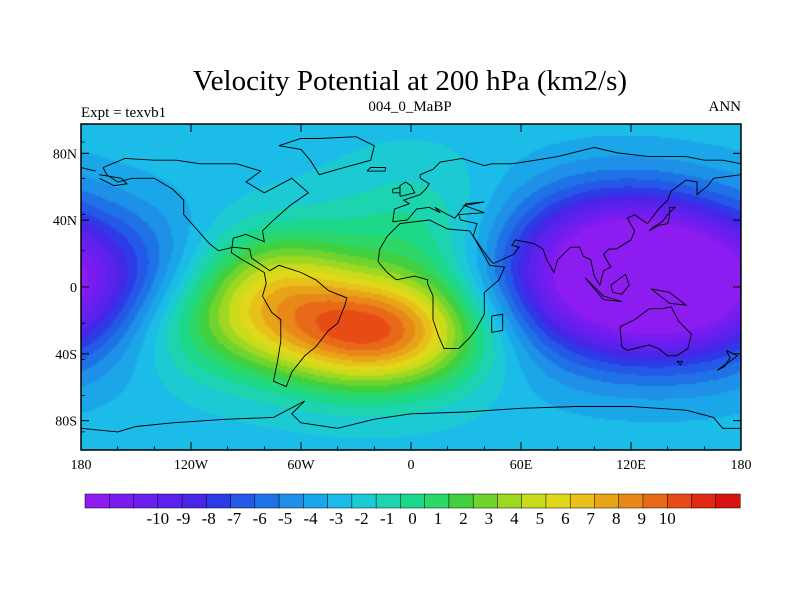  Describe the element at coordinates (463, 518) in the screenshot. I see `colorbar-label: 2` at that location.